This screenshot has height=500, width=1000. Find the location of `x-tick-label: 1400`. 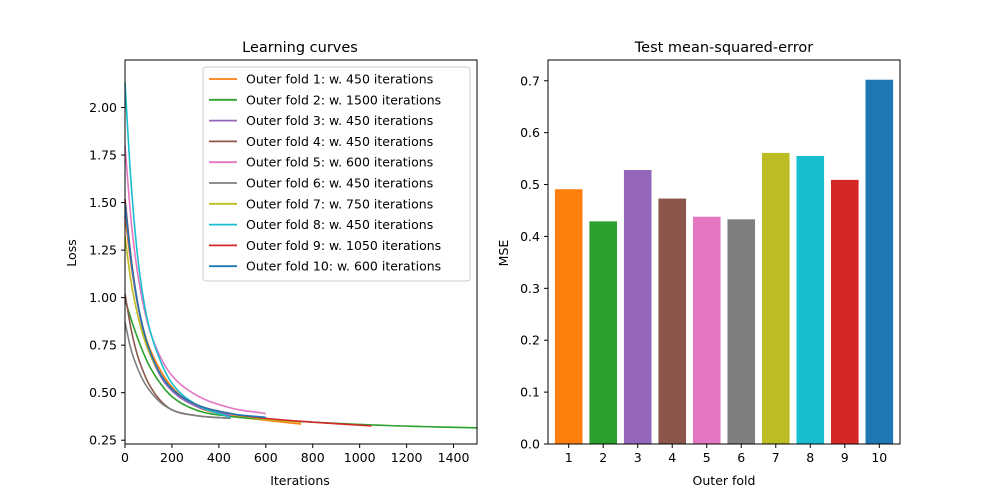

x-tick-label: 1400 is located at coordinates (454, 457).